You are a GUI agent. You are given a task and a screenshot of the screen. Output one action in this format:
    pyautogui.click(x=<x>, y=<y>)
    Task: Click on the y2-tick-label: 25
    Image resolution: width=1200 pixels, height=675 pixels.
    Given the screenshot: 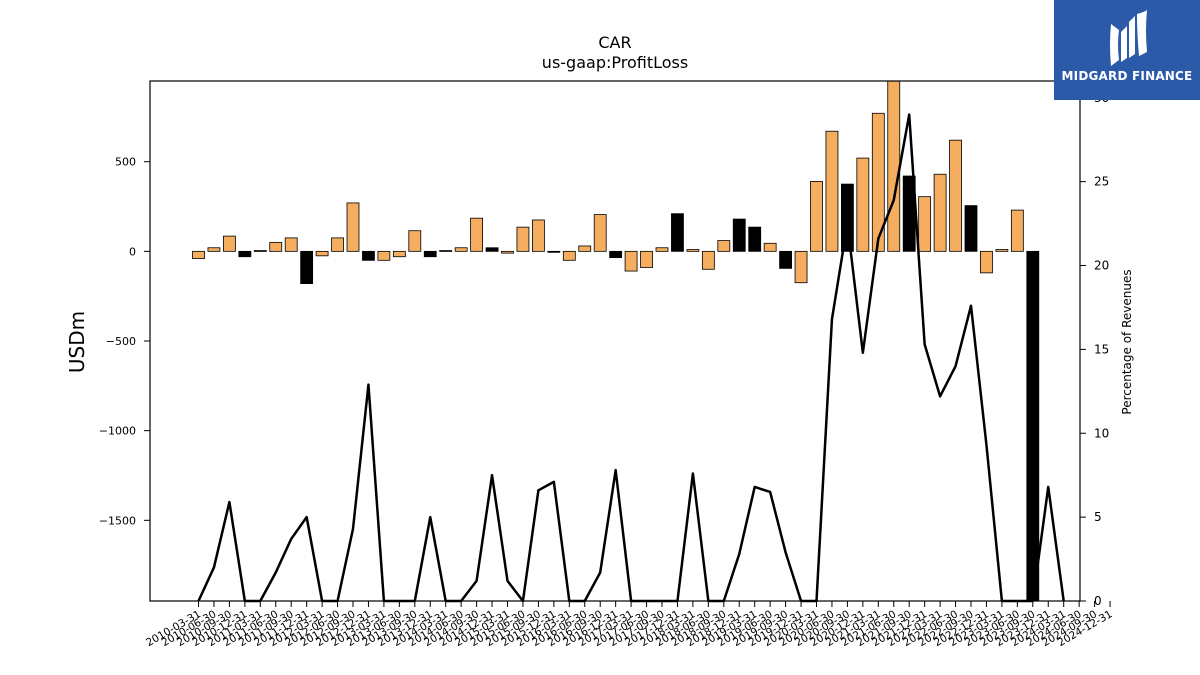 What is the action you would take?
    pyautogui.click(x=1101, y=182)
    